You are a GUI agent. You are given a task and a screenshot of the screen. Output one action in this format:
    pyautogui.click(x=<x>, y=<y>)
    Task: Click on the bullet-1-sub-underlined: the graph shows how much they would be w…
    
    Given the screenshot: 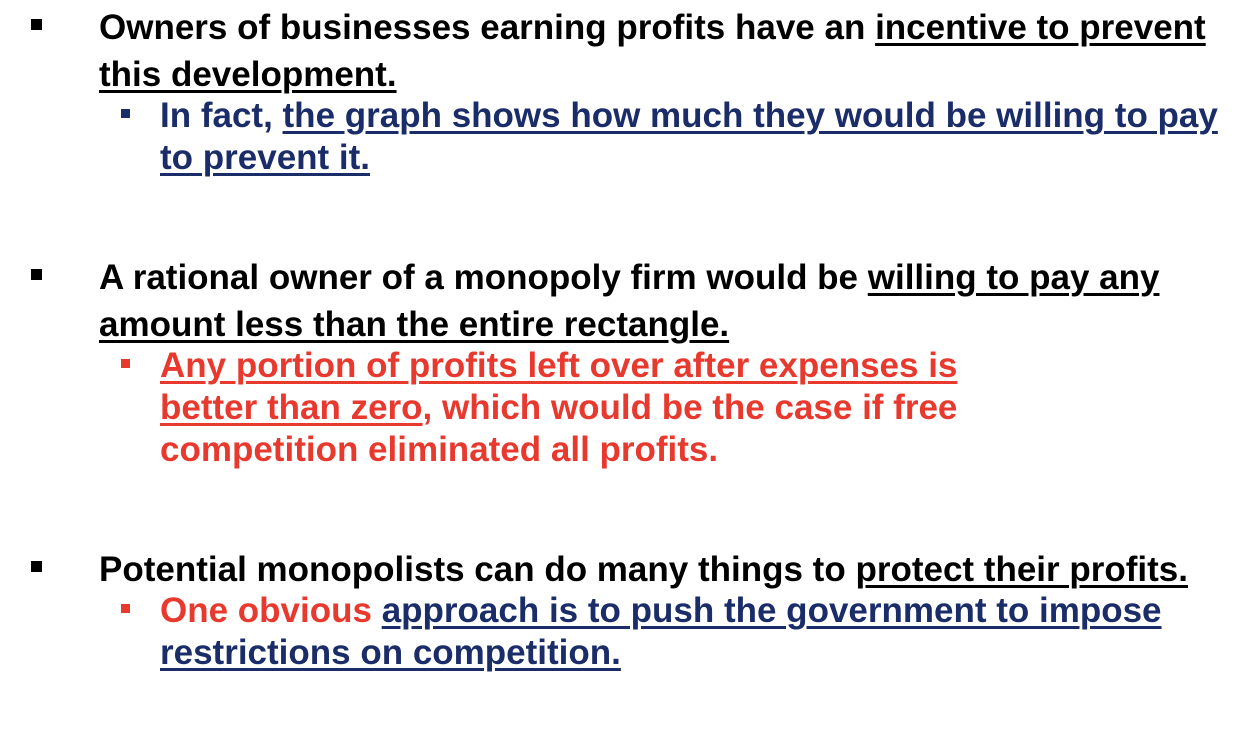 What is the action you would take?
    pyautogui.click(x=689, y=136)
    